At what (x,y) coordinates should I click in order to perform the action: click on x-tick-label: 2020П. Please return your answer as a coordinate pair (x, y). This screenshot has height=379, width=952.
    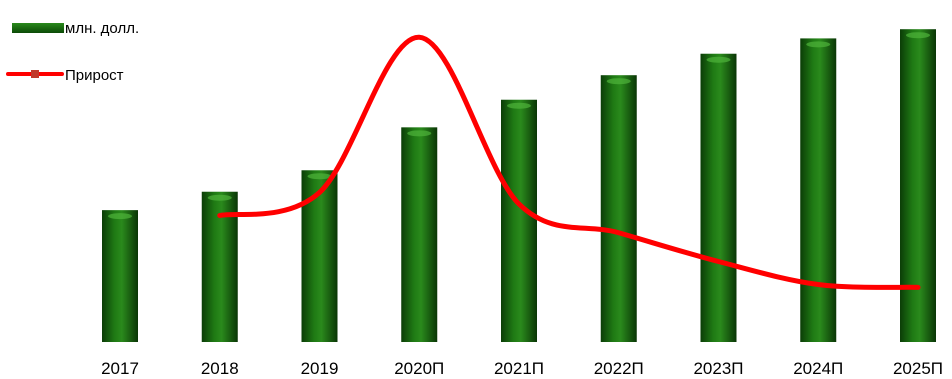
    Looking at the image, I should click on (419, 368).